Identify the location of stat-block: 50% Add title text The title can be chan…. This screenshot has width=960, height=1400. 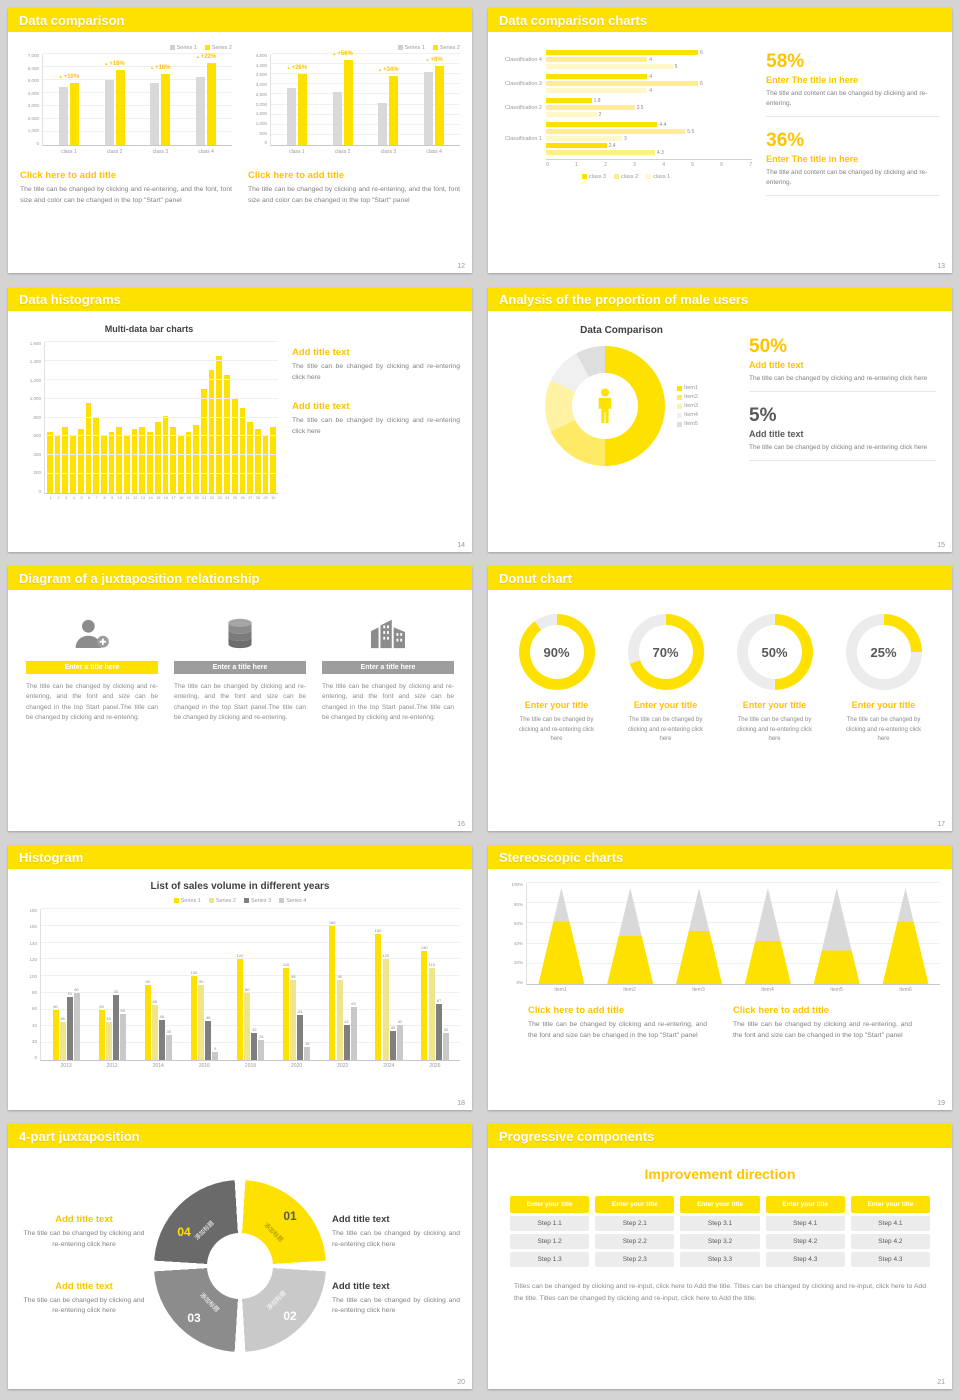
(842, 364).